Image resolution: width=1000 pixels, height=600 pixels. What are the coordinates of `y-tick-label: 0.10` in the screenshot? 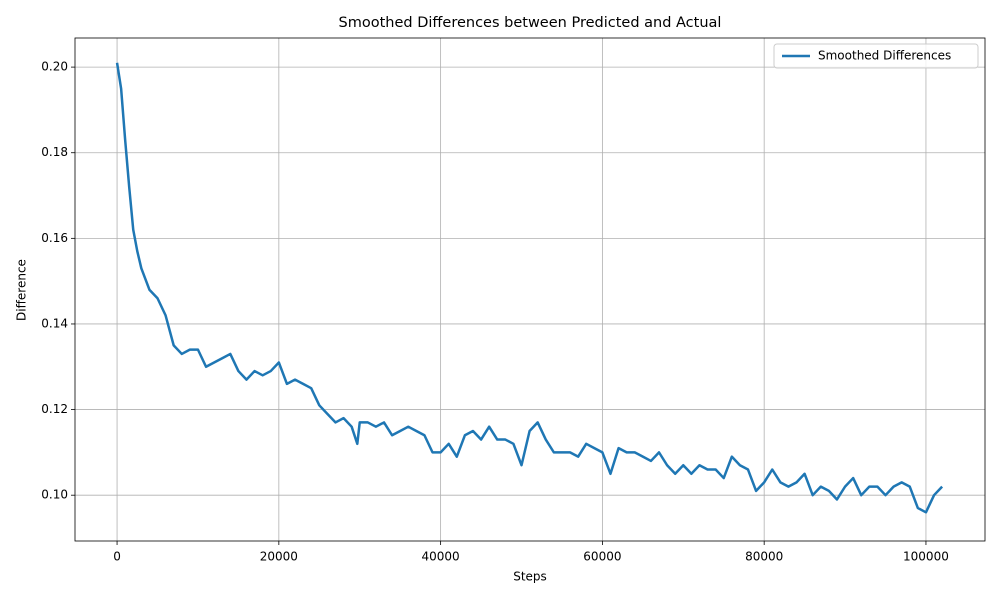 It's located at (54, 495).